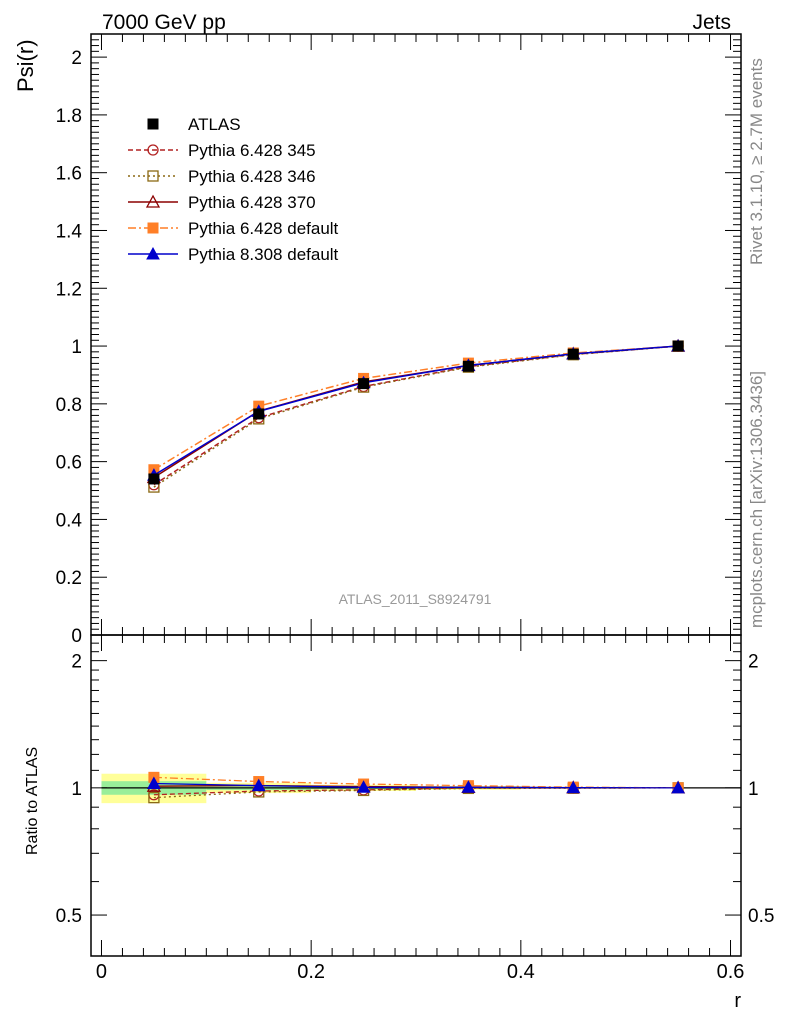 The image size is (786, 1029). Describe the element at coordinates (69, 174) in the screenshot. I see `main-y-tick-label: 1.6` at that location.